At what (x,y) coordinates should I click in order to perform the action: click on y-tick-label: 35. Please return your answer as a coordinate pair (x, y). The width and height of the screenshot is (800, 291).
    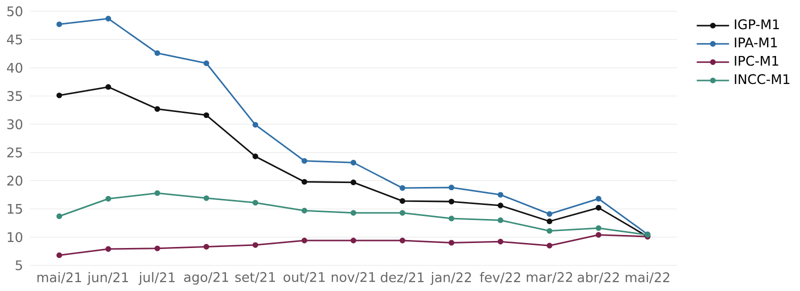
    Looking at the image, I should click on (14, 95).